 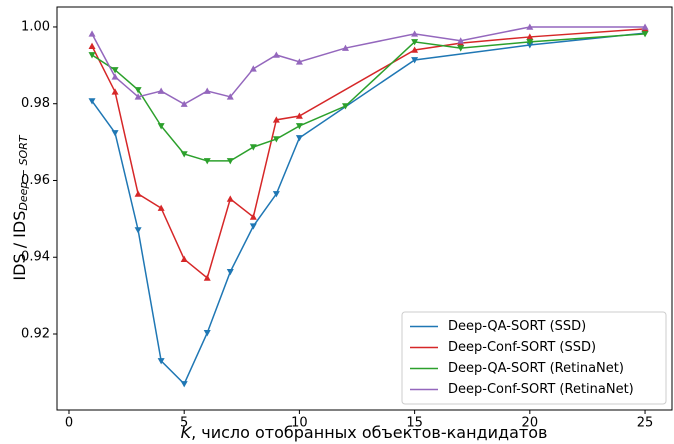 I want to click on y-label-sub: Deep − SORT, so click(x=23, y=172).